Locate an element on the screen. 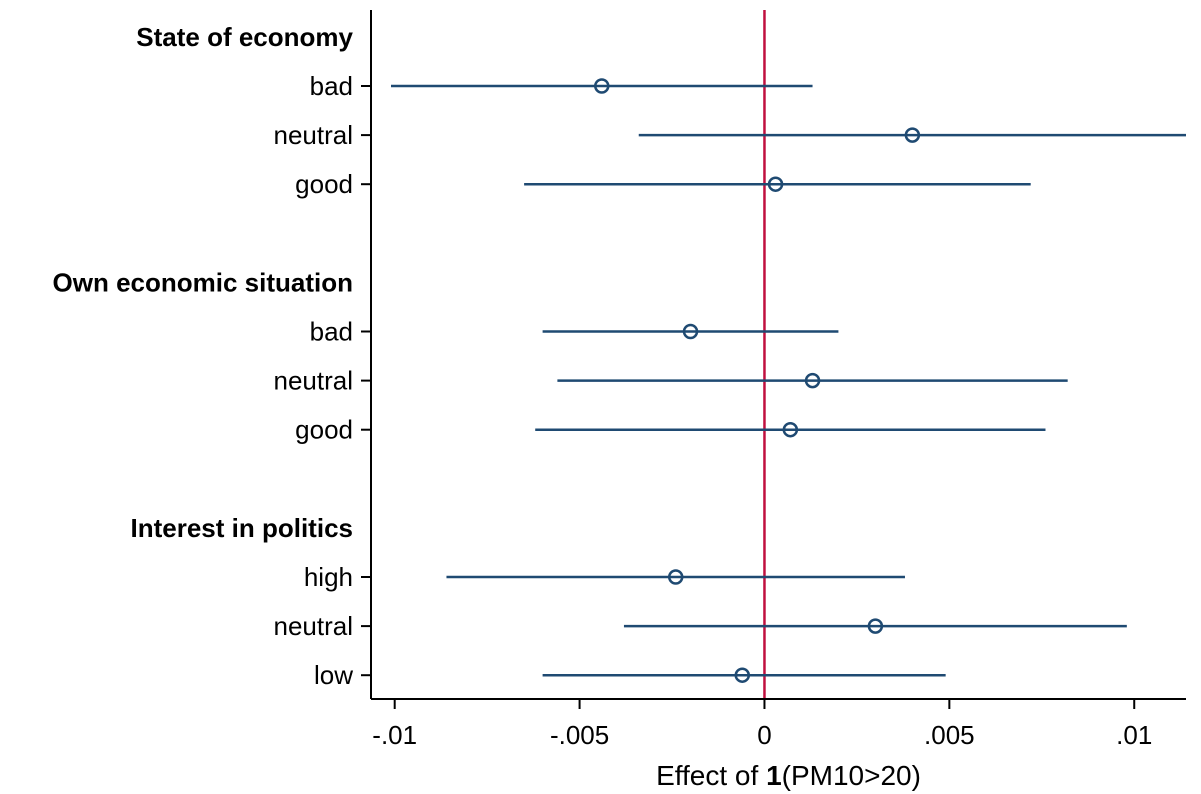 The height and width of the screenshot is (794, 1201). x-tick-label: .005 is located at coordinates (949, 735).